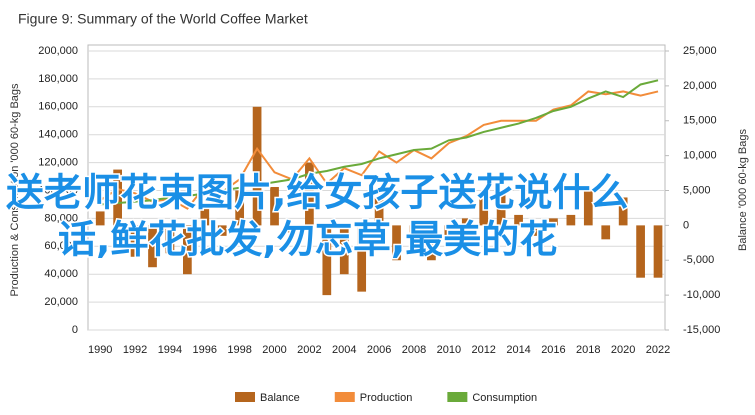 This screenshot has height=415, width=755. I want to click on y2-tick-label: -15,000, so click(701, 330).